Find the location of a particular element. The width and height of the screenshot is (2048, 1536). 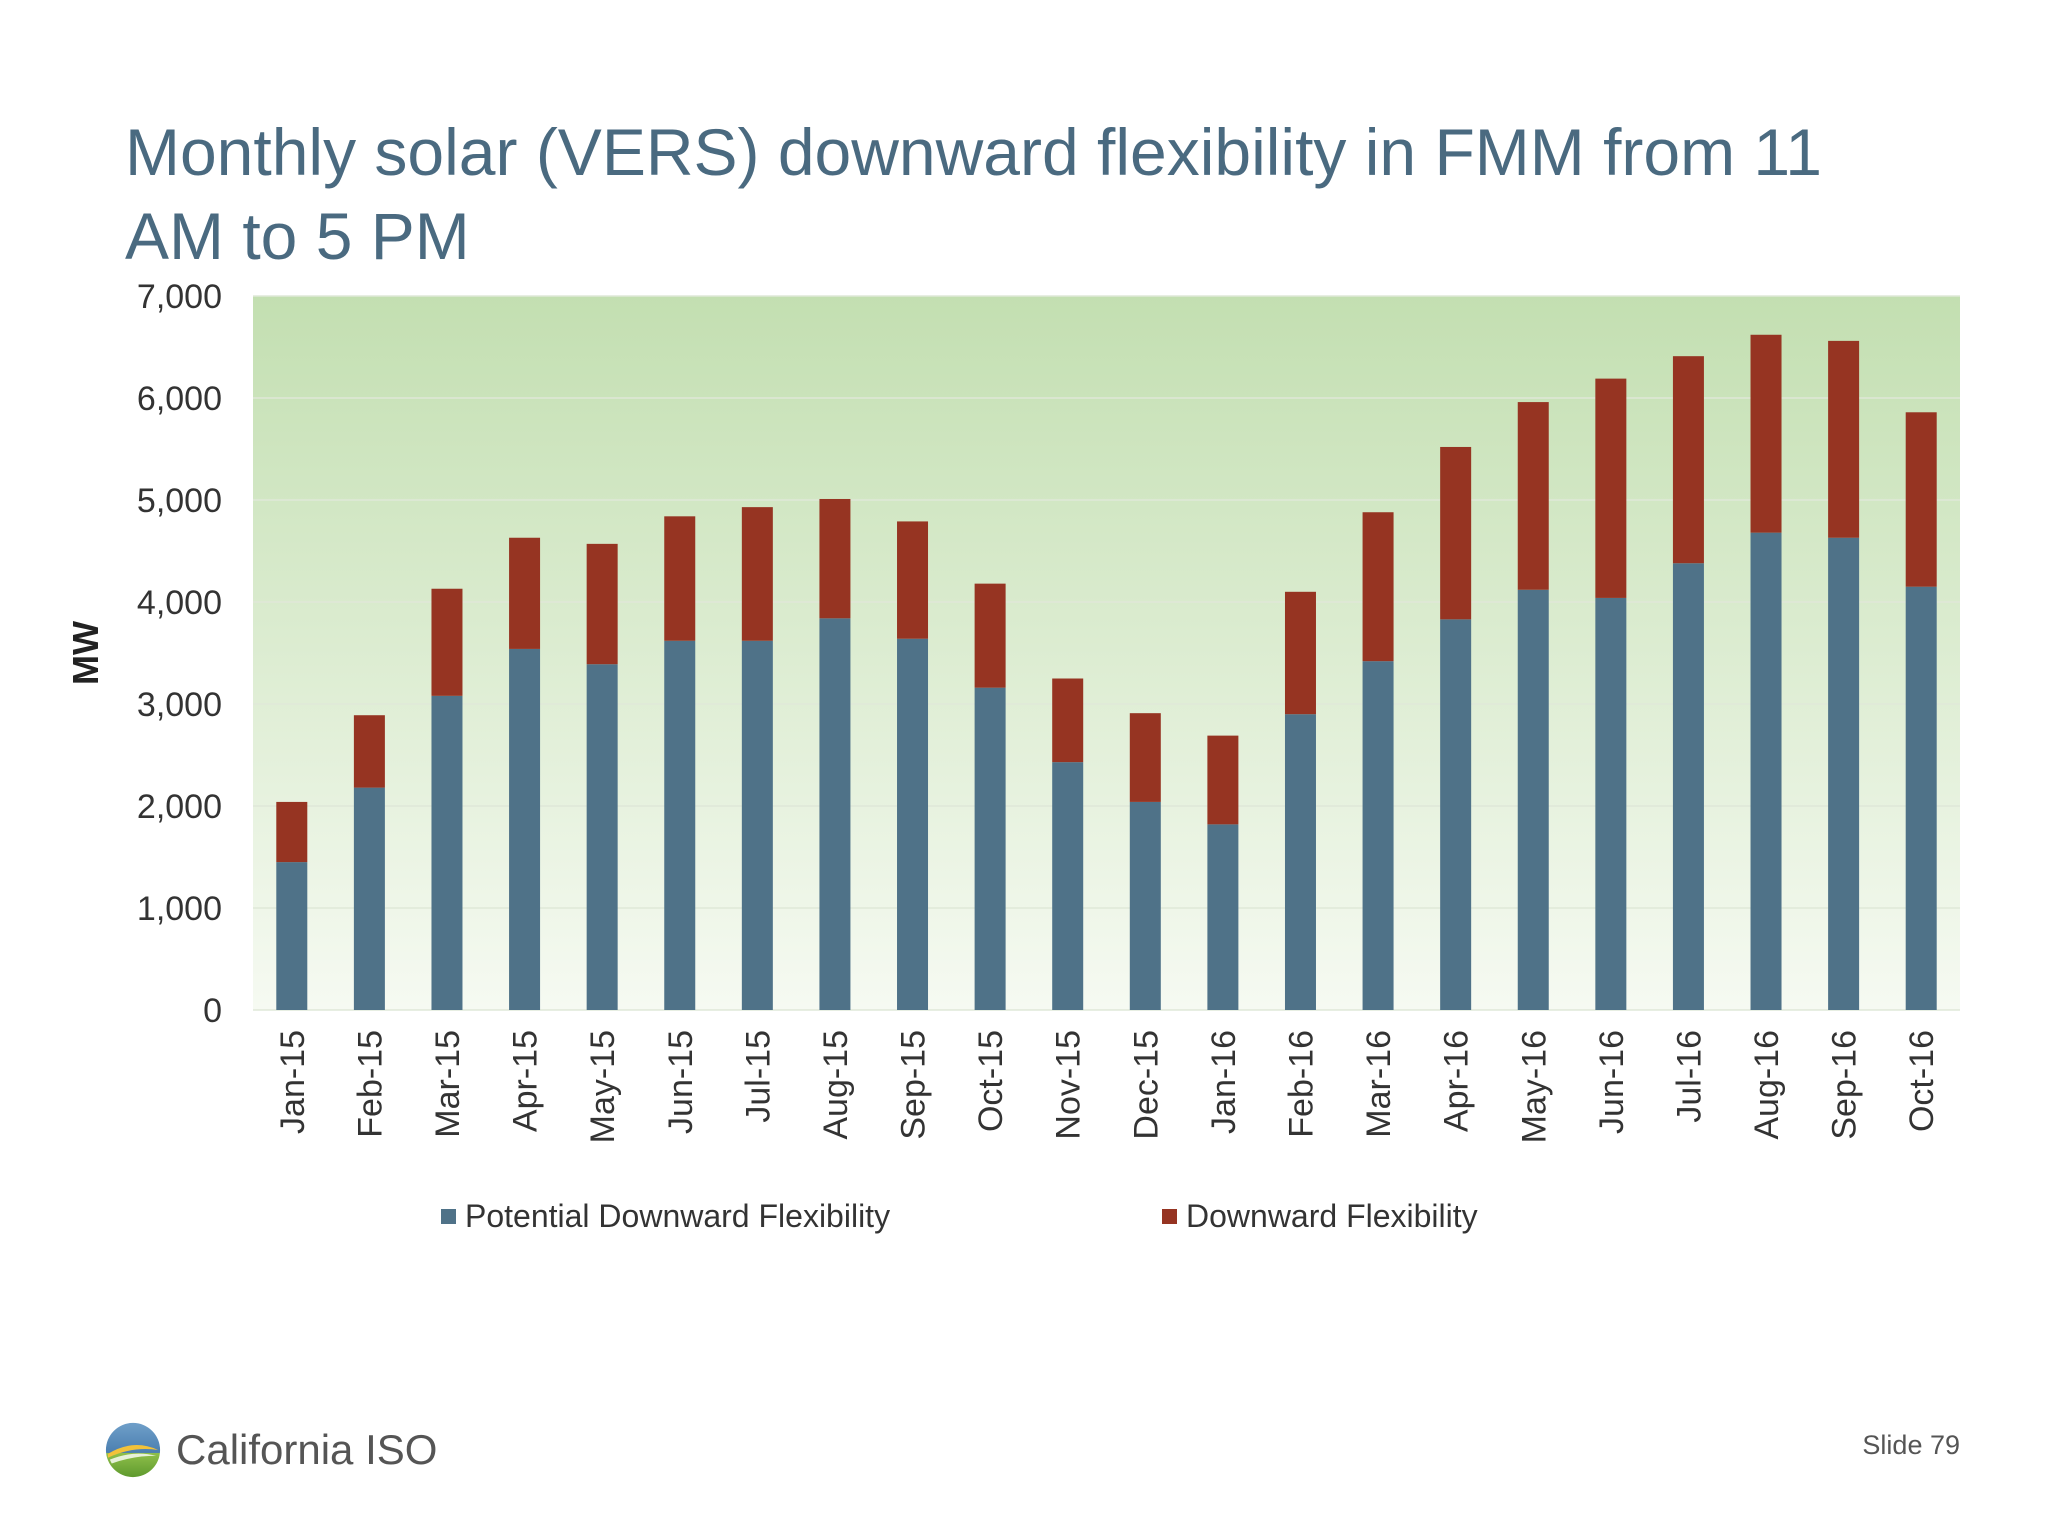

california-iso-logo: California ISO is located at coordinates (270, 1450).